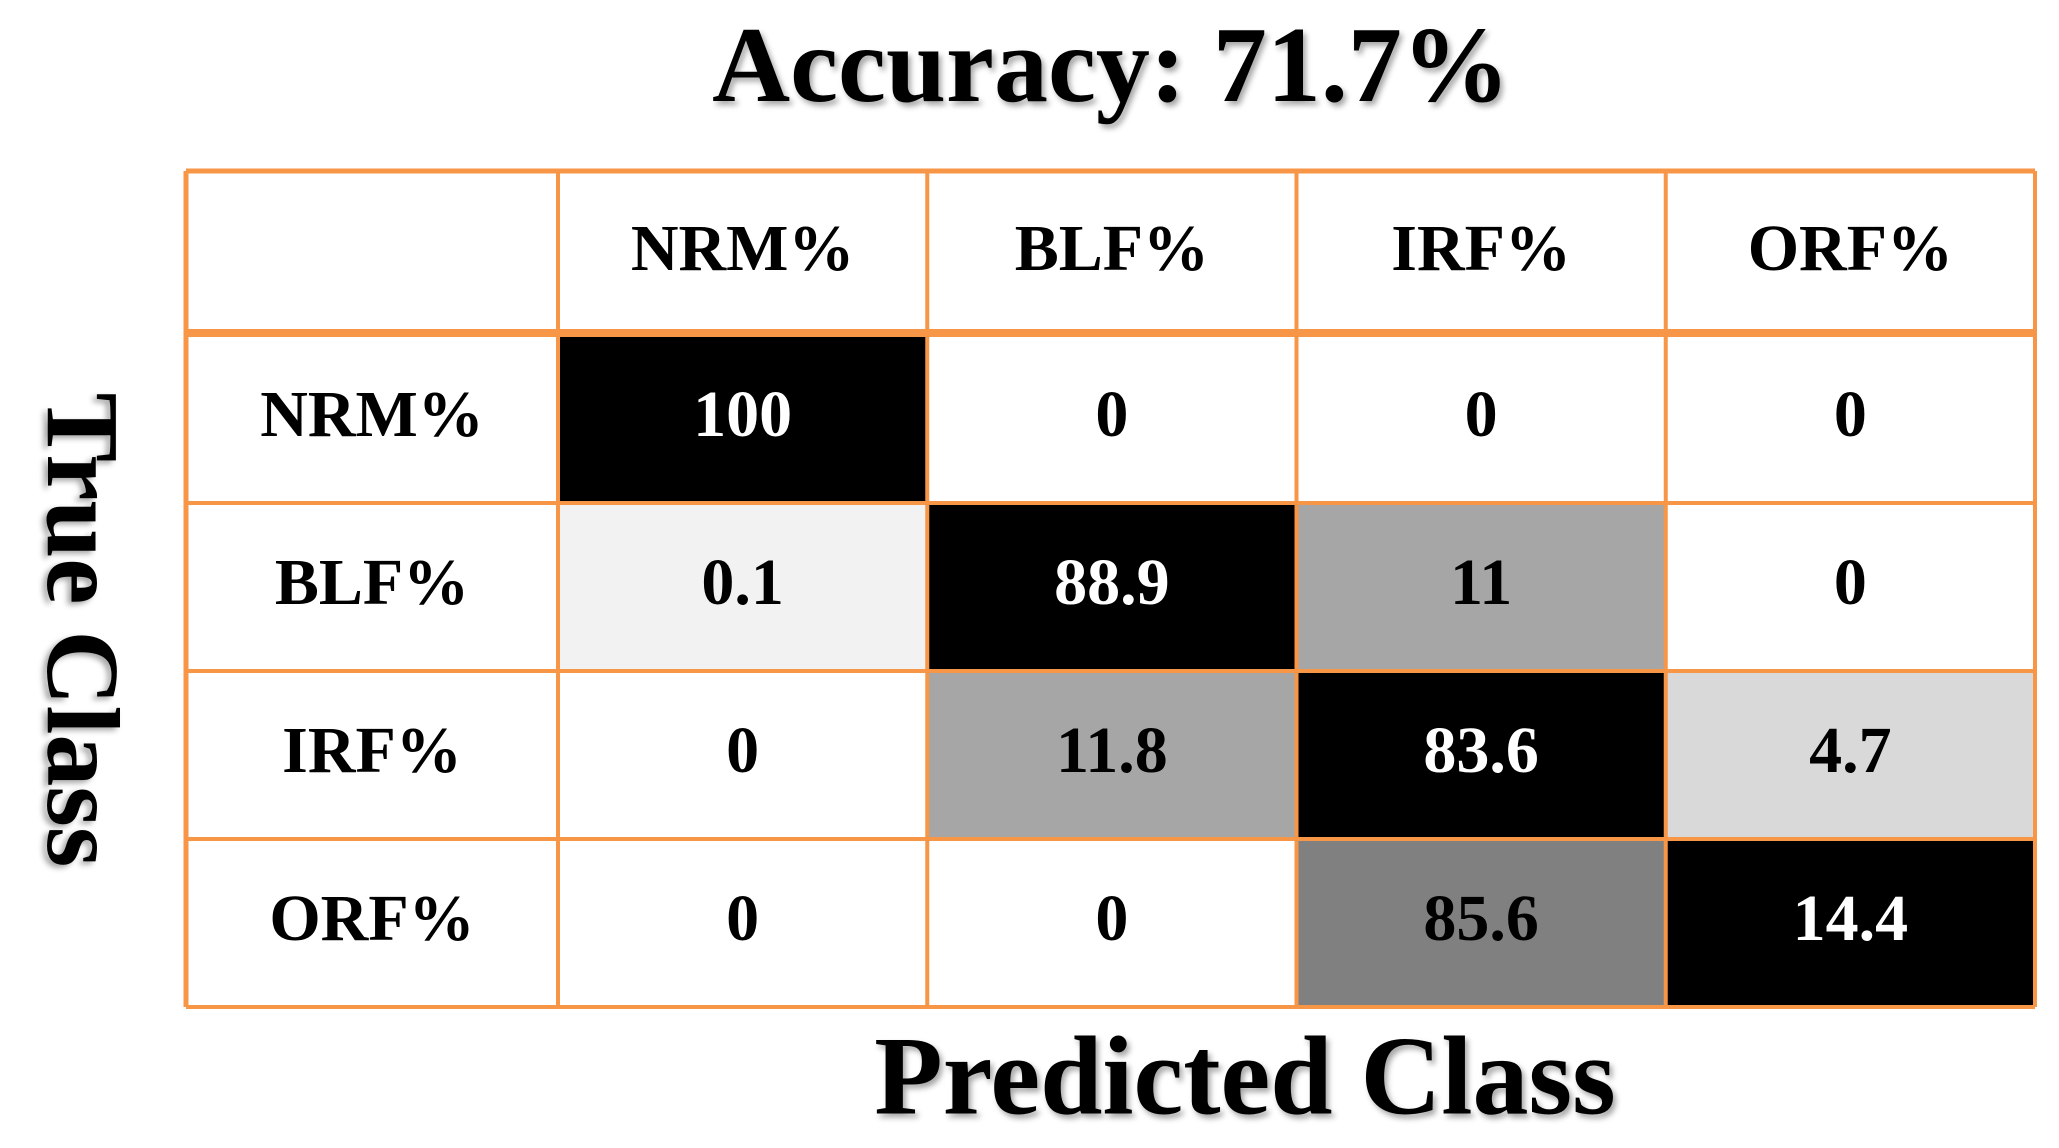 The width and height of the screenshot is (2059, 1148). What do you see at coordinates (371, 918) in the screenshot?
I see `row-header: ORF%` at bounding box center [371, 918].